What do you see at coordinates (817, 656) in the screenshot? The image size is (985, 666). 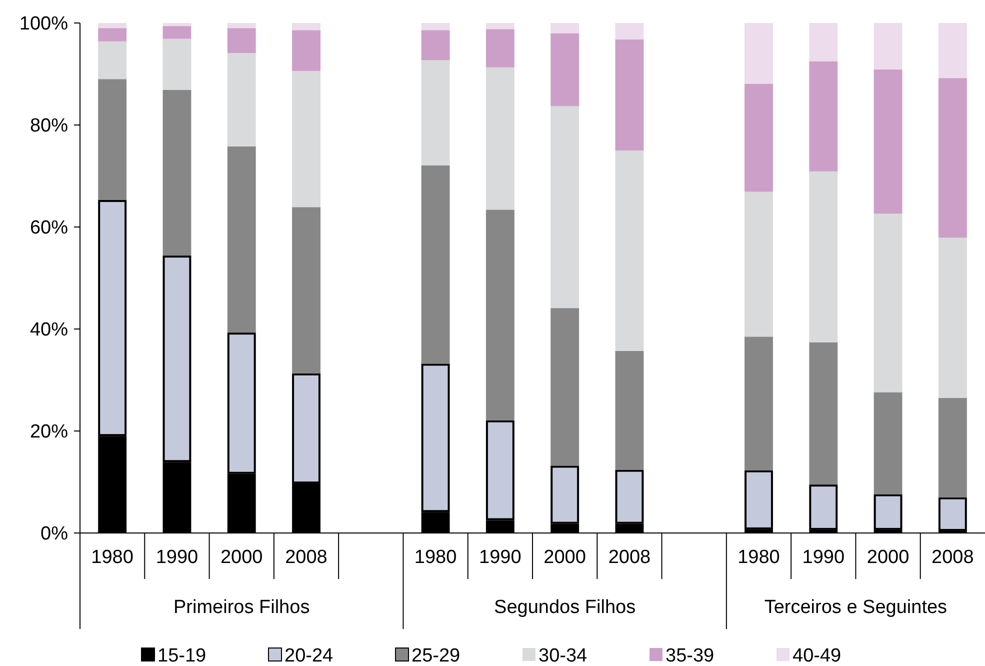 I see `legend-label: 40-49` at bounding box center [817, 656].